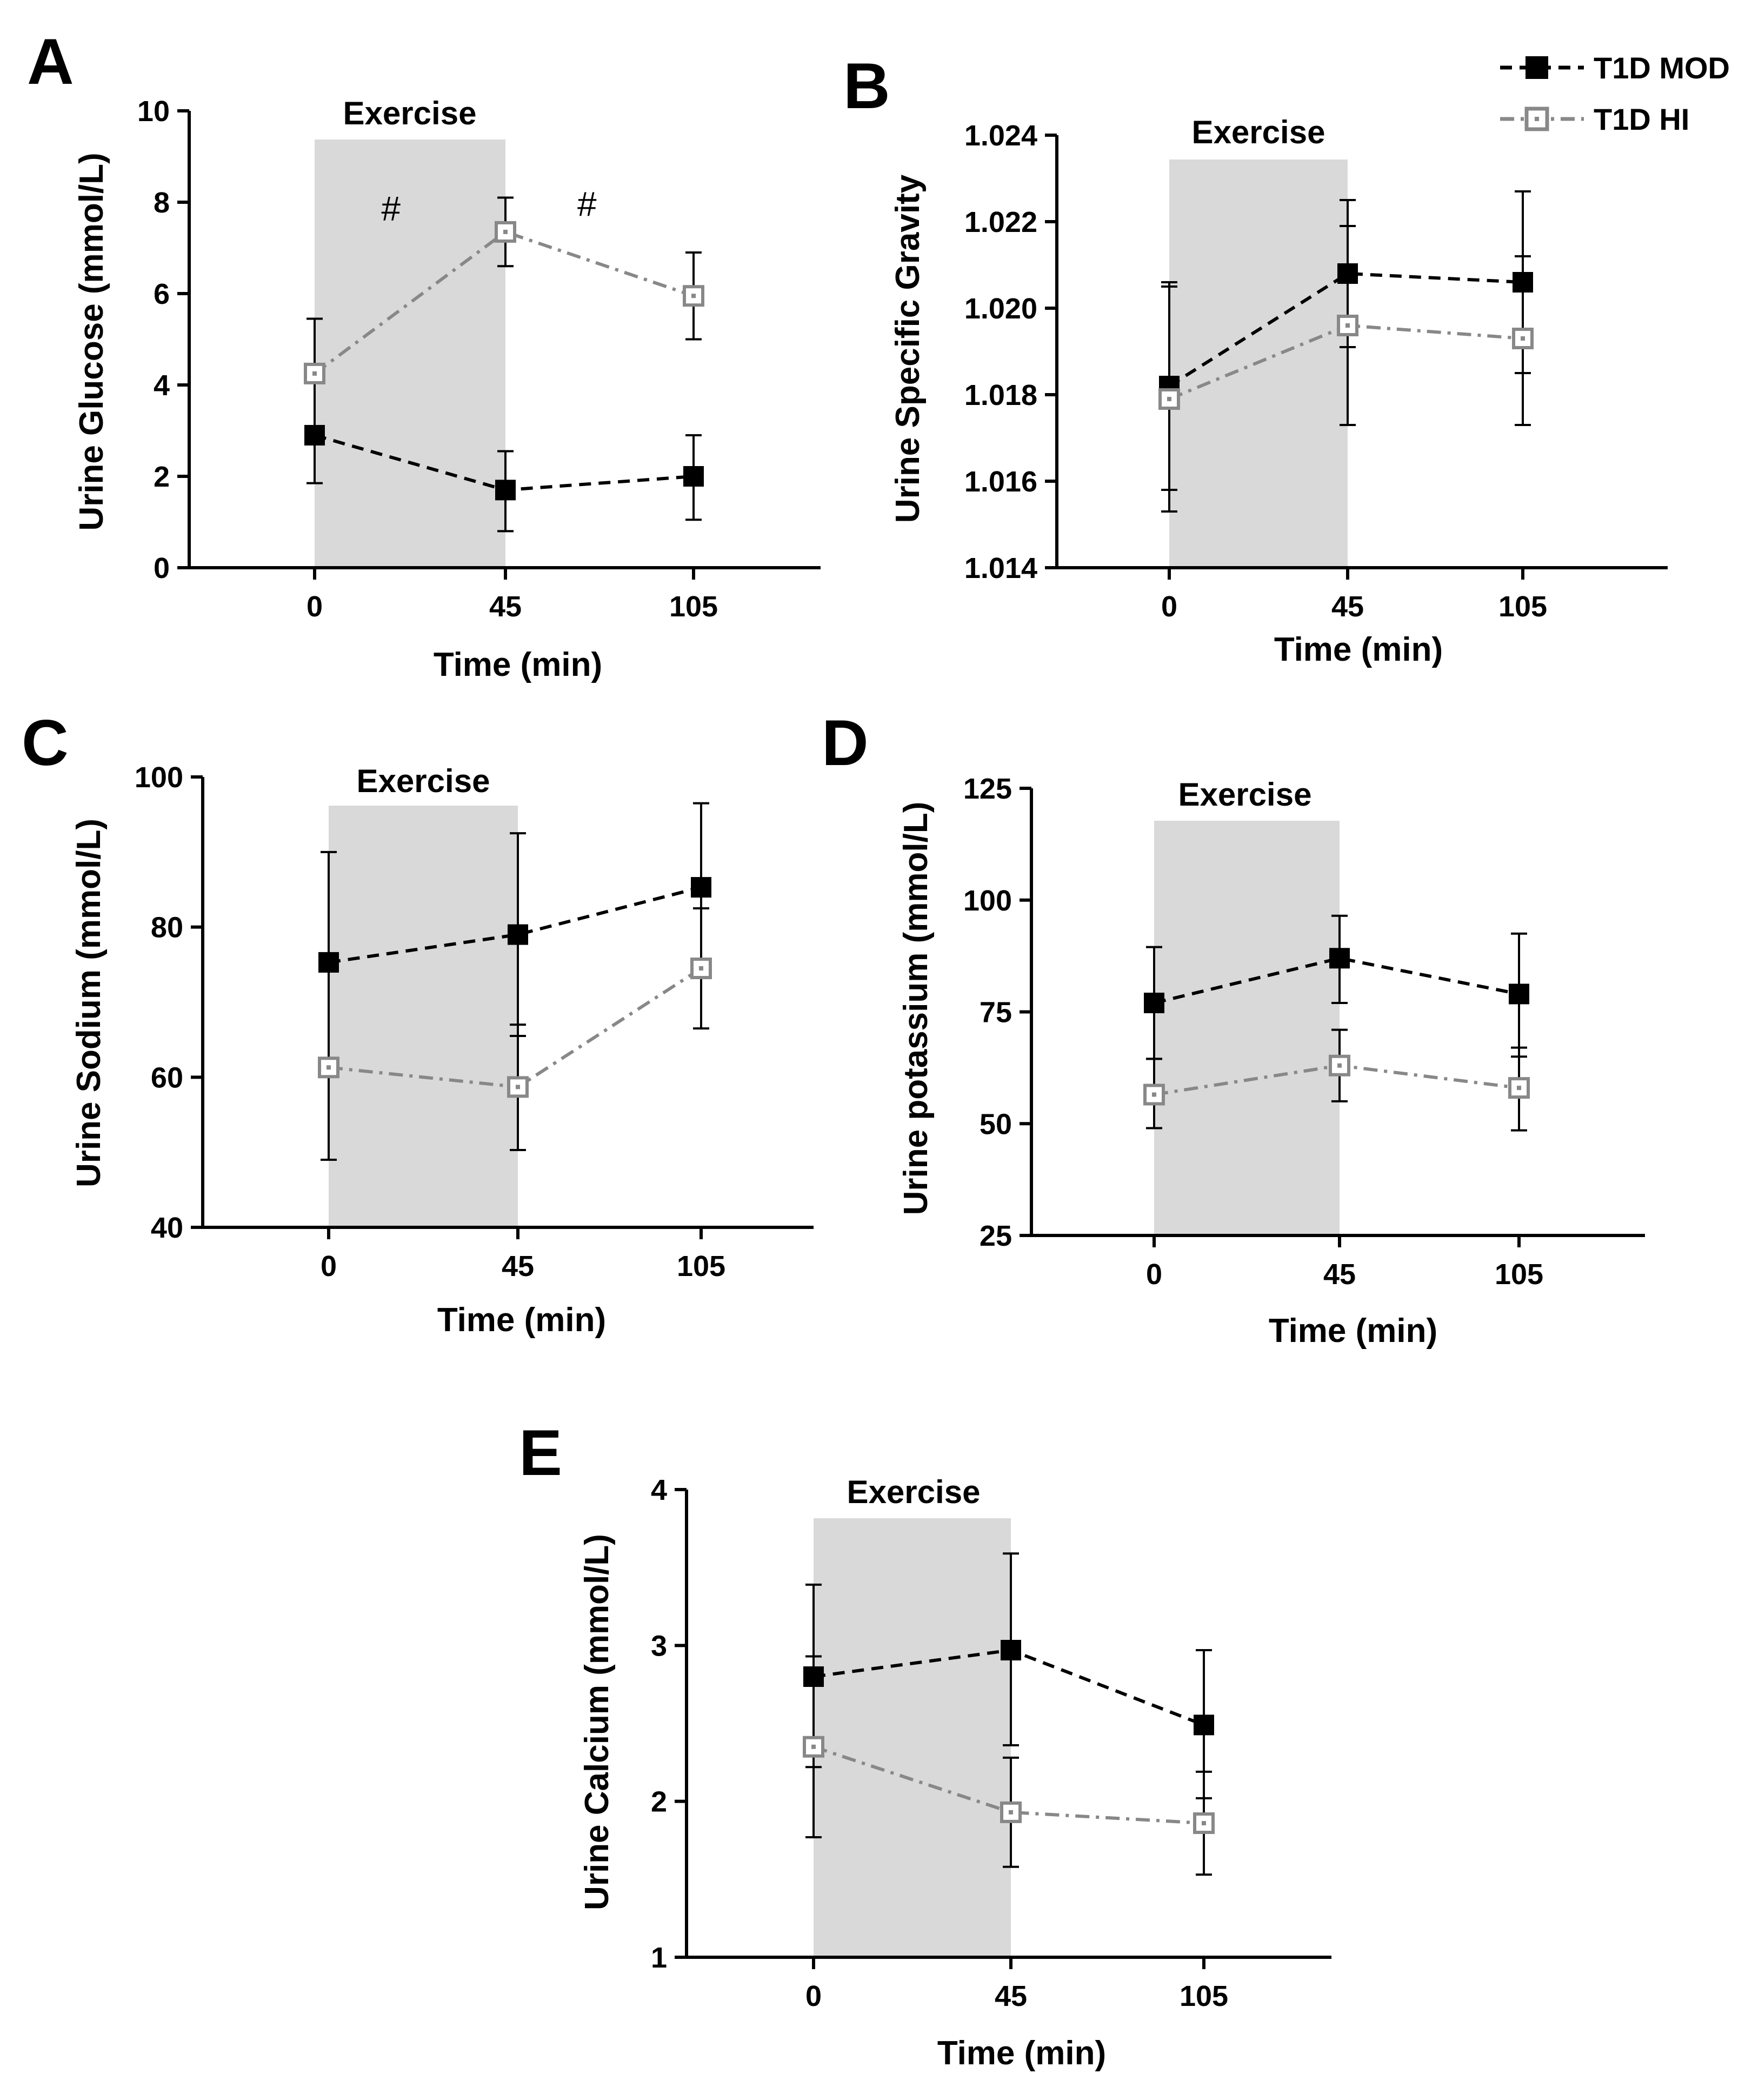  I want to click on y-tick-label: 1.020, so click(1001, 309).